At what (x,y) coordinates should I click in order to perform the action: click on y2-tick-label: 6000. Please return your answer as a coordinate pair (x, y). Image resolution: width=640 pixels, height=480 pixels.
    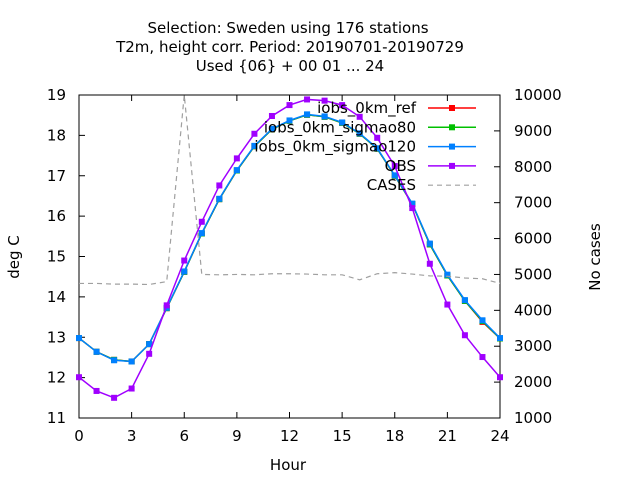
    Looking at the image, I should click on (533, 239).